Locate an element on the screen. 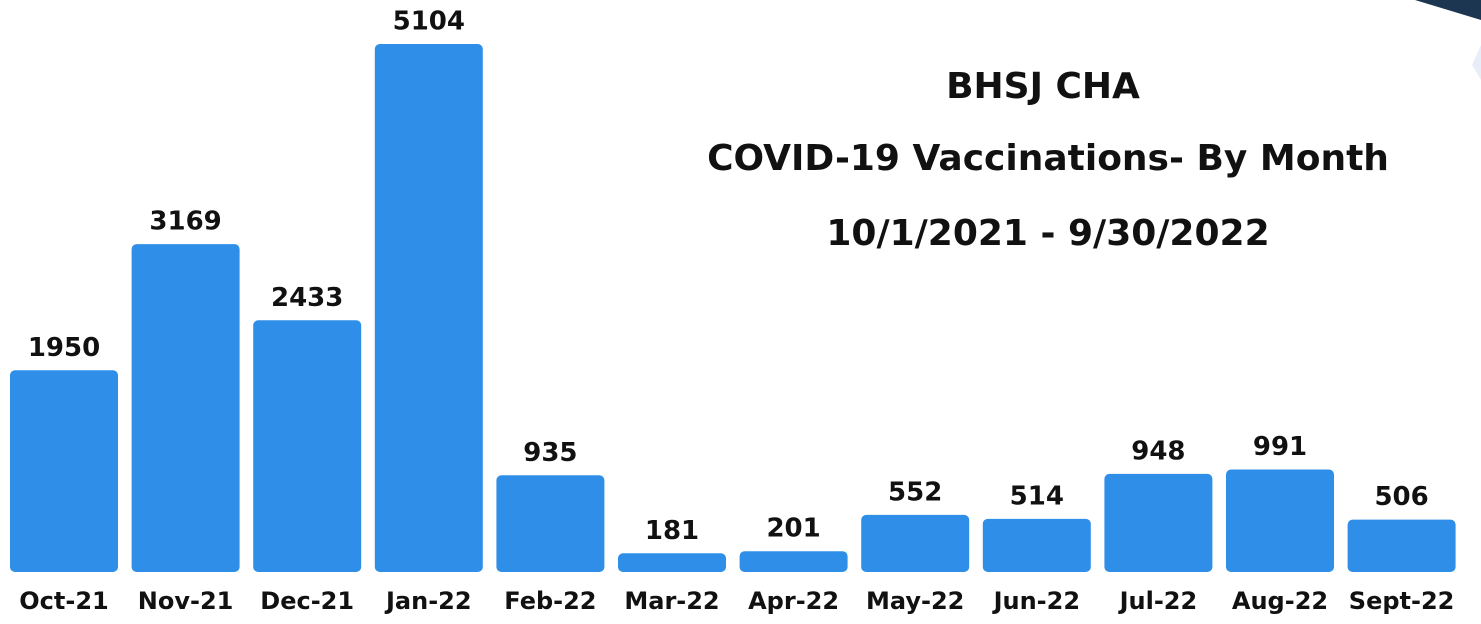 The width and height of the screenshot is (1481, 624). data-label: 506 is located at coordinates (1401, 497).